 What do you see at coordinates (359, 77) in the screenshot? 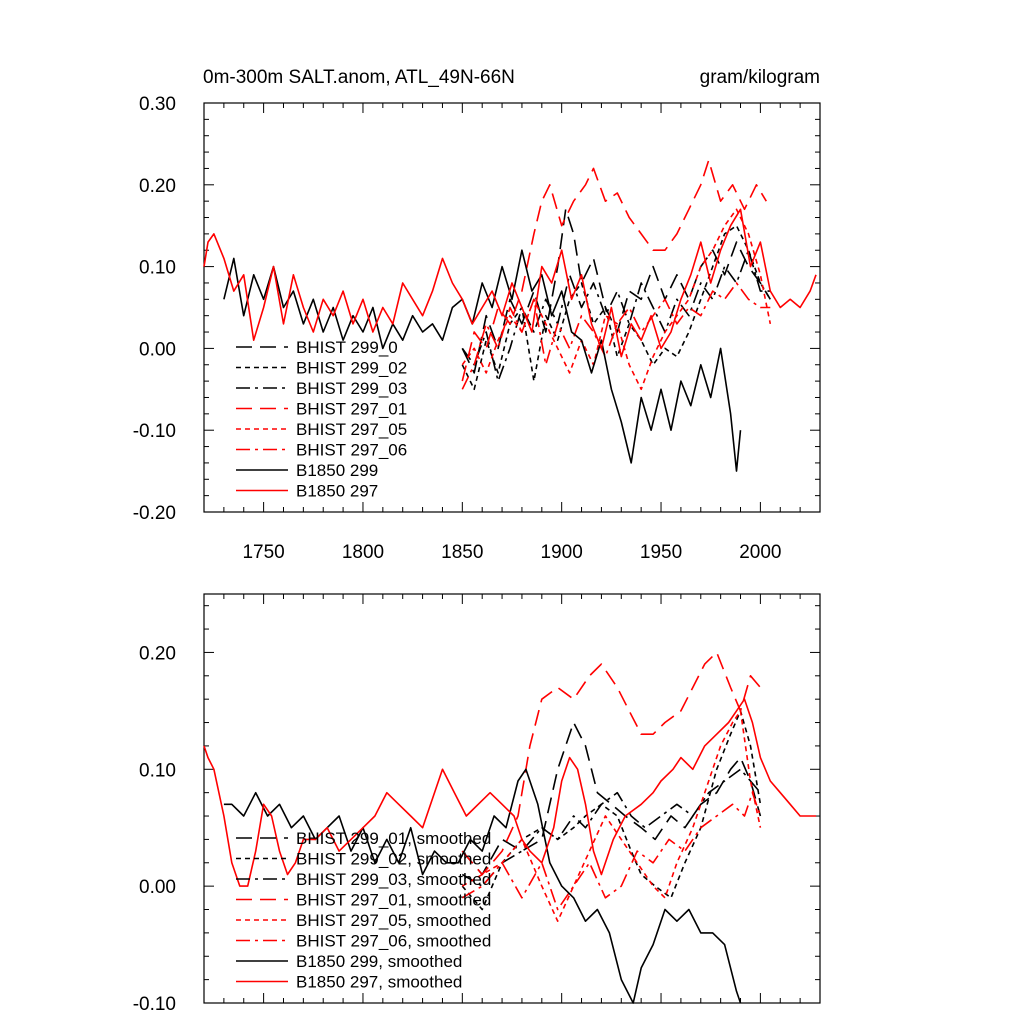
I see `chart-title: 0m-300m SALT.anom, ATL_49N-66N` at bounding box center [359, 77].